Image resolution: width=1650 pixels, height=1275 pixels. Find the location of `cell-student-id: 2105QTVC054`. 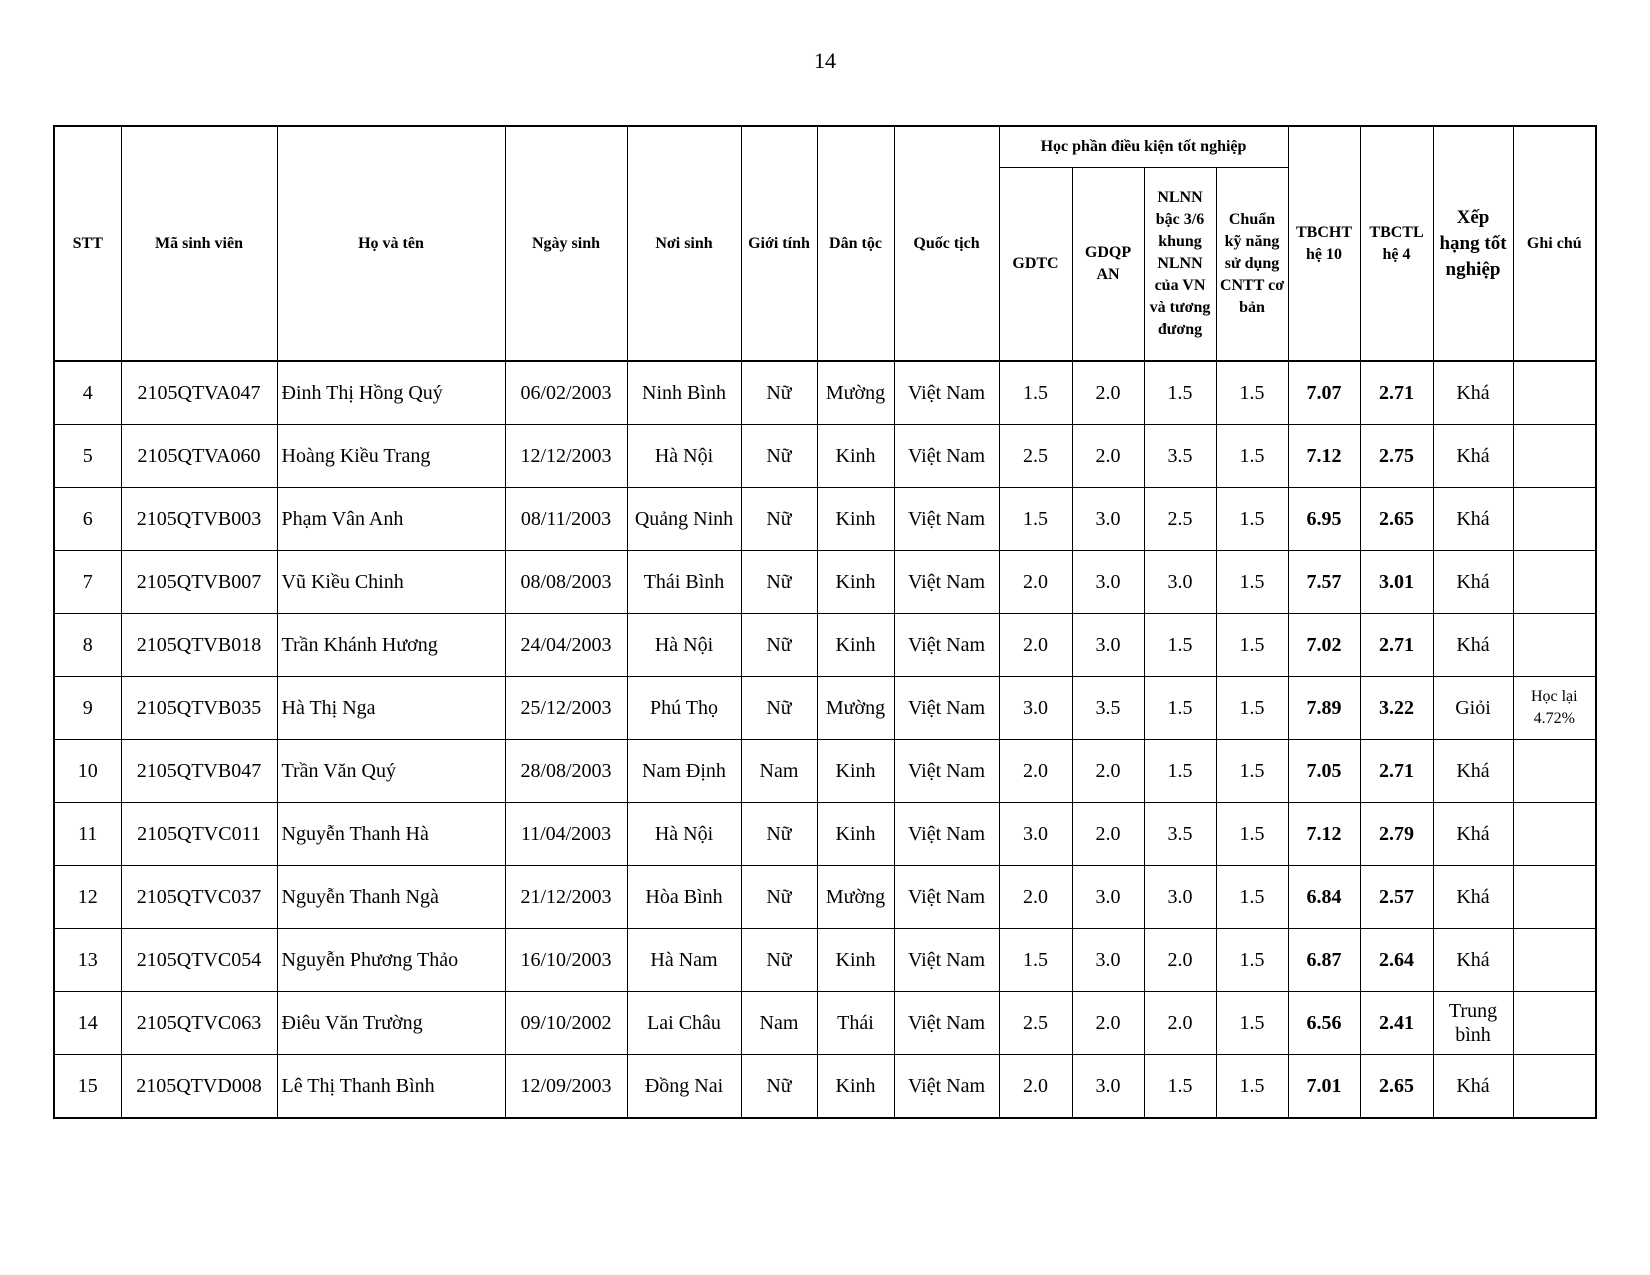

cell-student-id: 2105QTVC054 is located at coordinates (199, 960).